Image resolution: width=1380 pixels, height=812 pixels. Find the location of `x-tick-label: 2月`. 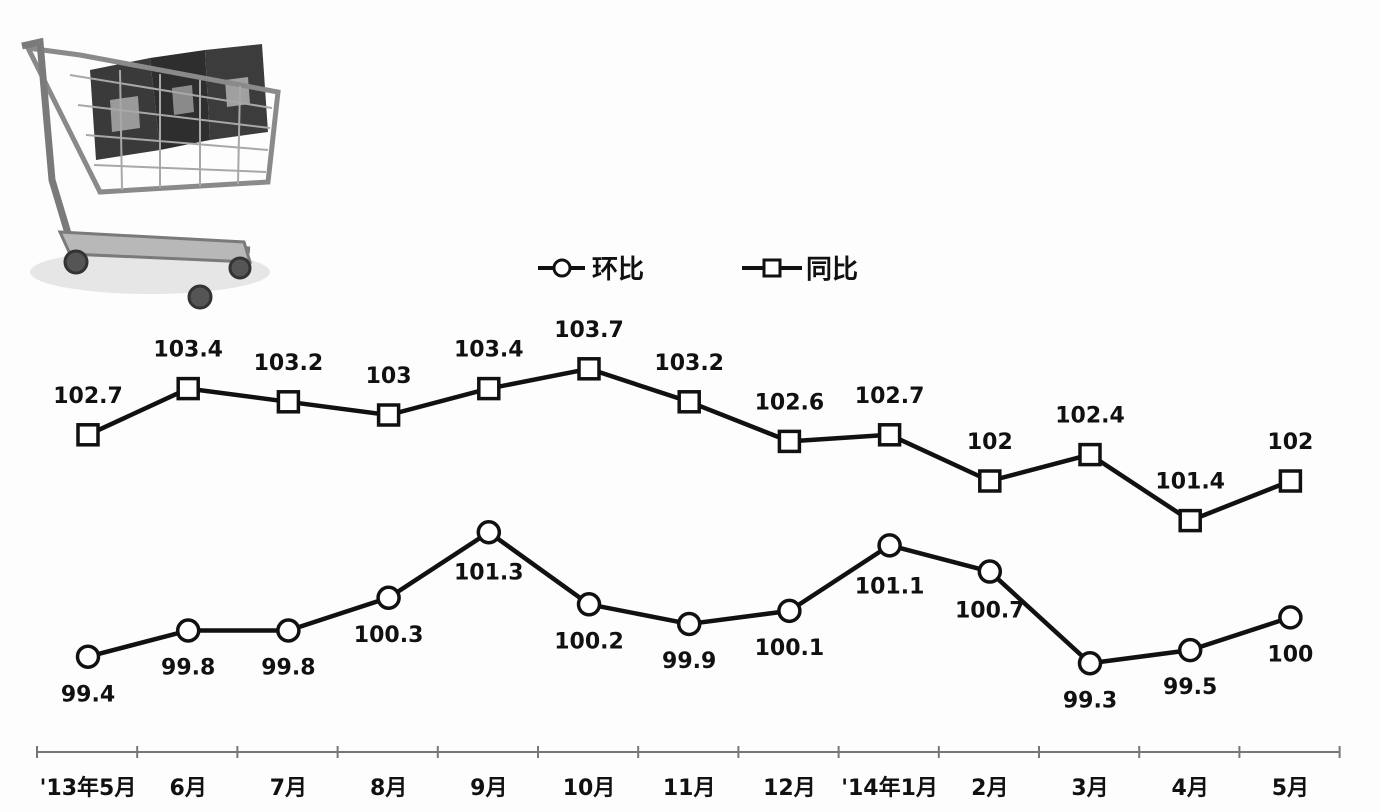

x-tick-label: 2月 is located at coordinates (989, 788).